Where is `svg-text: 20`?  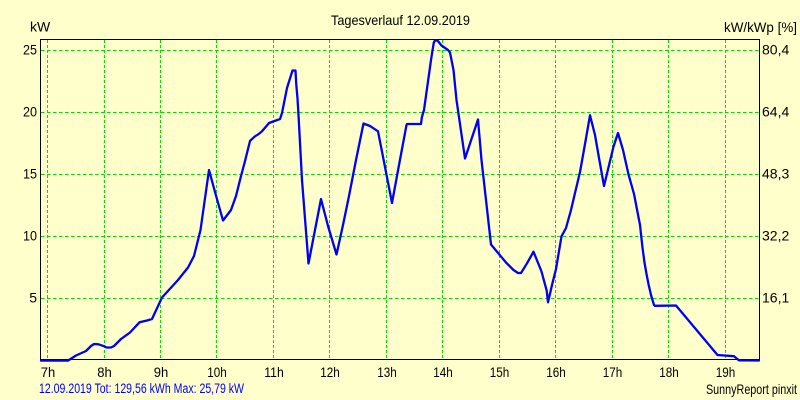
svg-text: 20 is located at coordinates (30, 112).